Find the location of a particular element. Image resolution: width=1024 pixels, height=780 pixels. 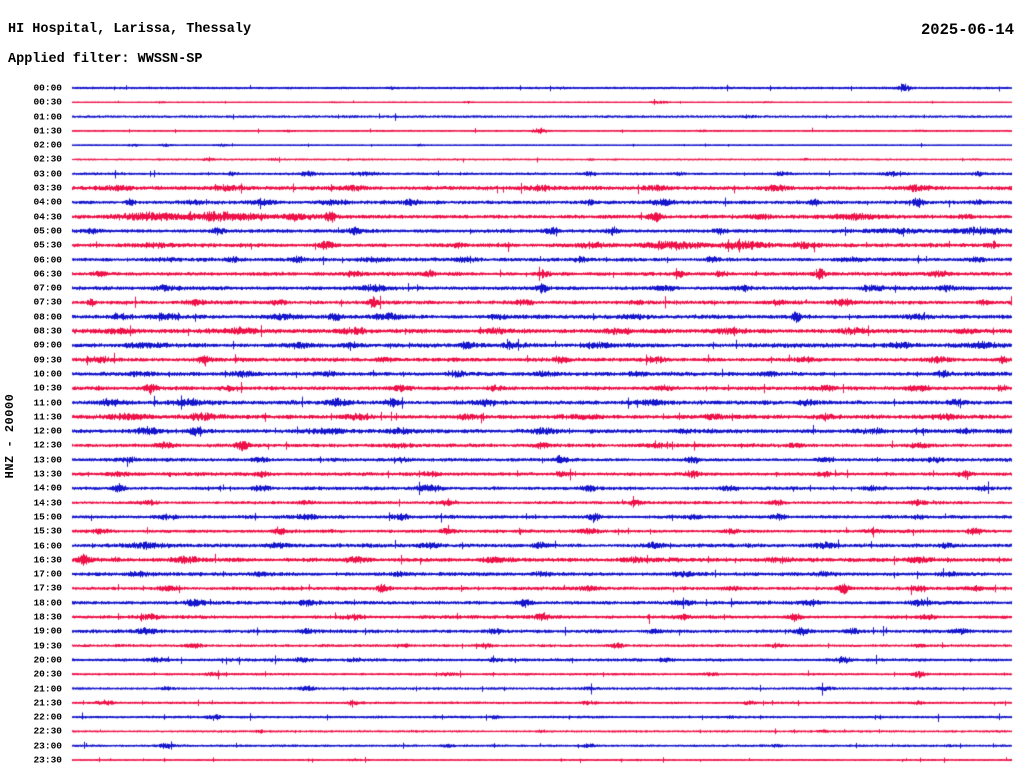

time-label: 01:30 is located at coordinates (47, 131).